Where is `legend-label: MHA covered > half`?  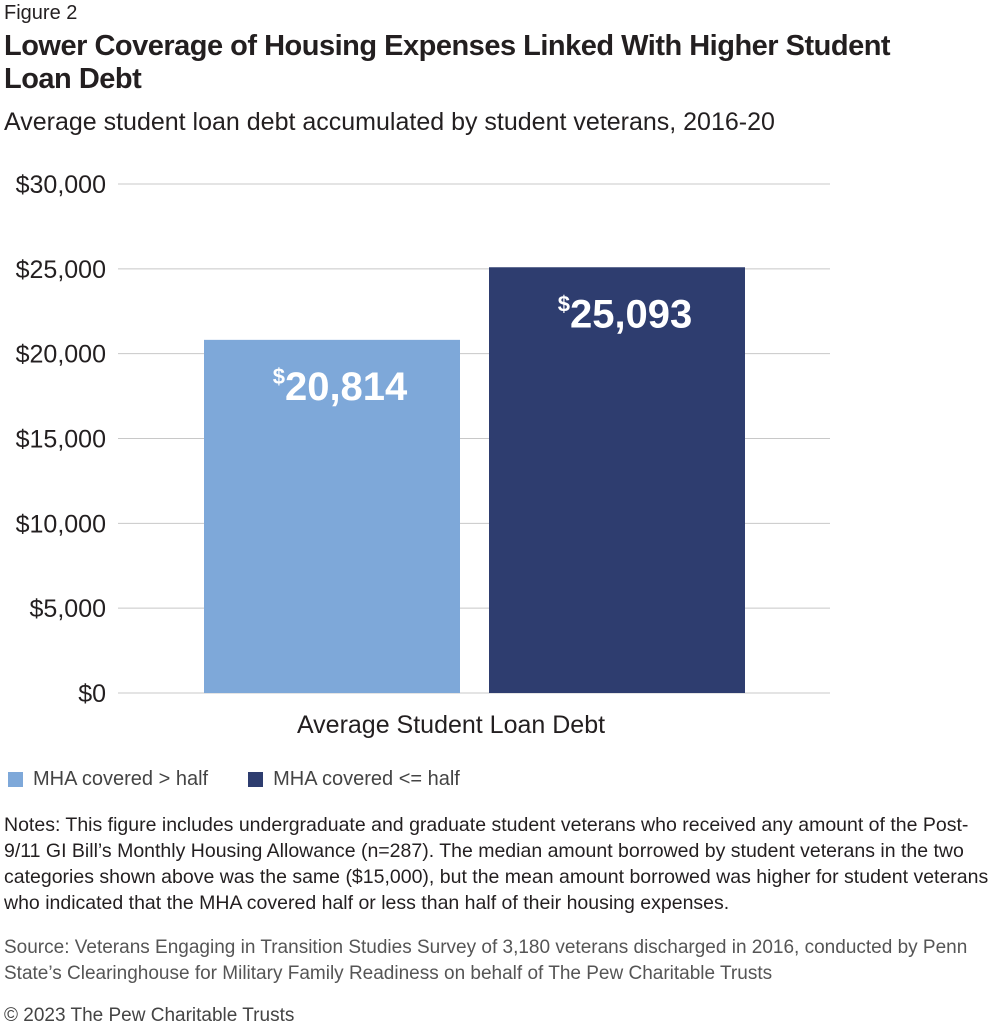
legend-label: MHA covered > half is located at coordinates (121, 779).